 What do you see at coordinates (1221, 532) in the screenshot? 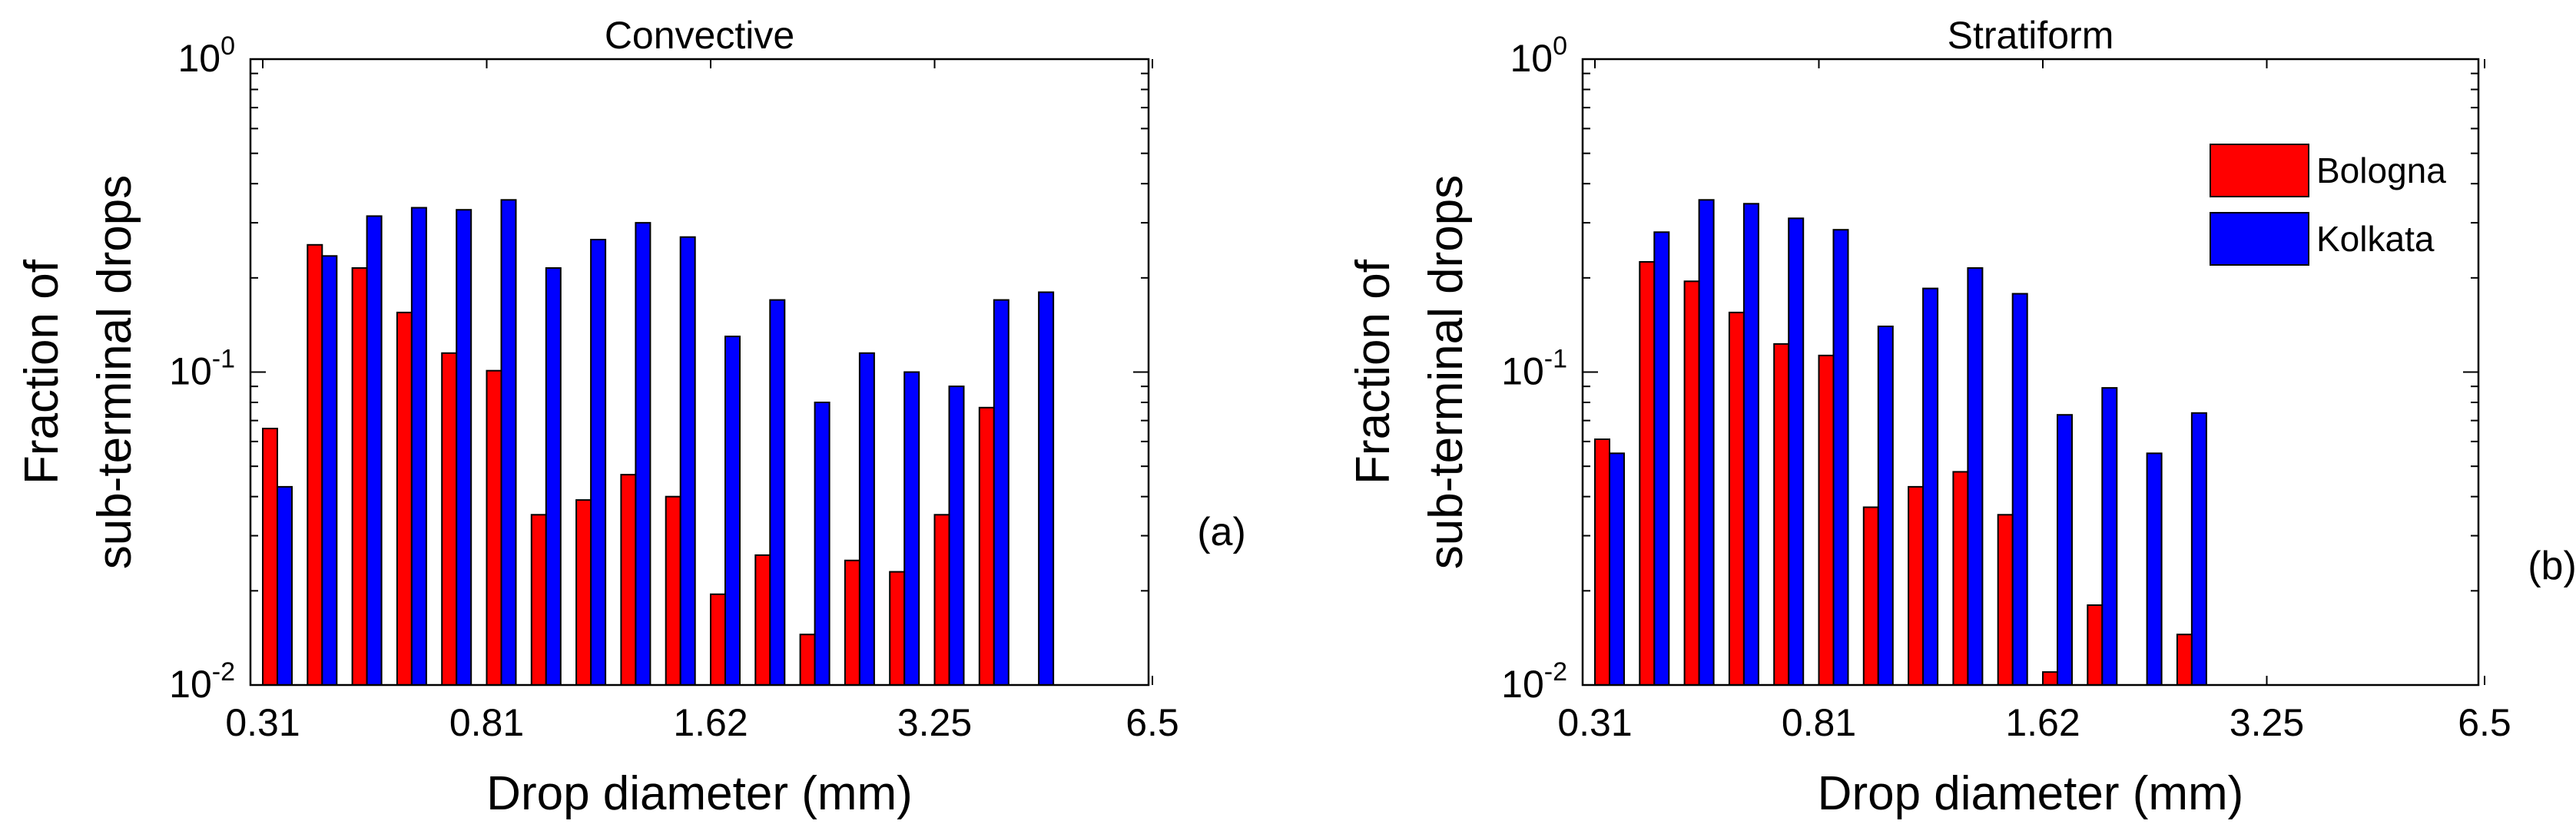
I see `panel-label: (a)` at bounding box center [1221, 532].